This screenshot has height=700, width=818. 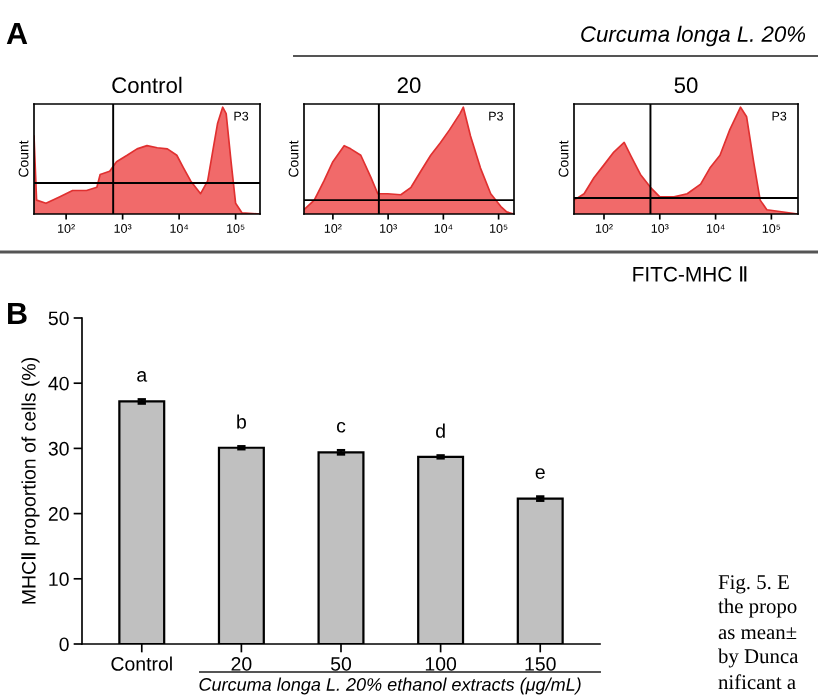 I want to click on annotation: d, so click(x=440, y=430).